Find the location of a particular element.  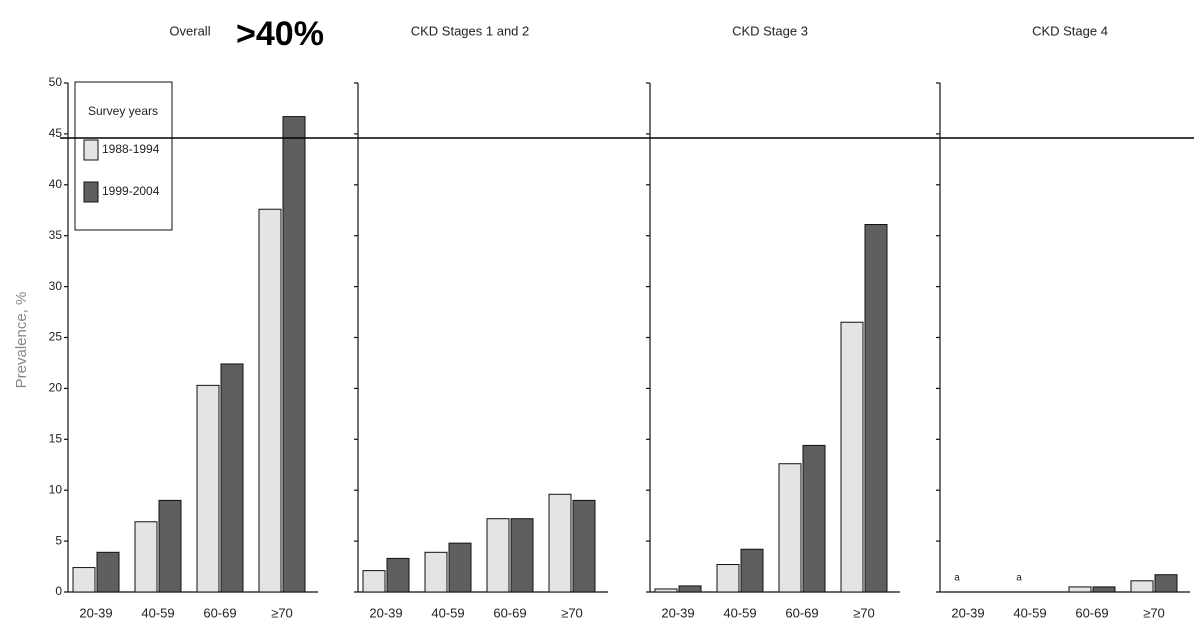

y-tick-label: 10 is located at coordinates (56, 489).